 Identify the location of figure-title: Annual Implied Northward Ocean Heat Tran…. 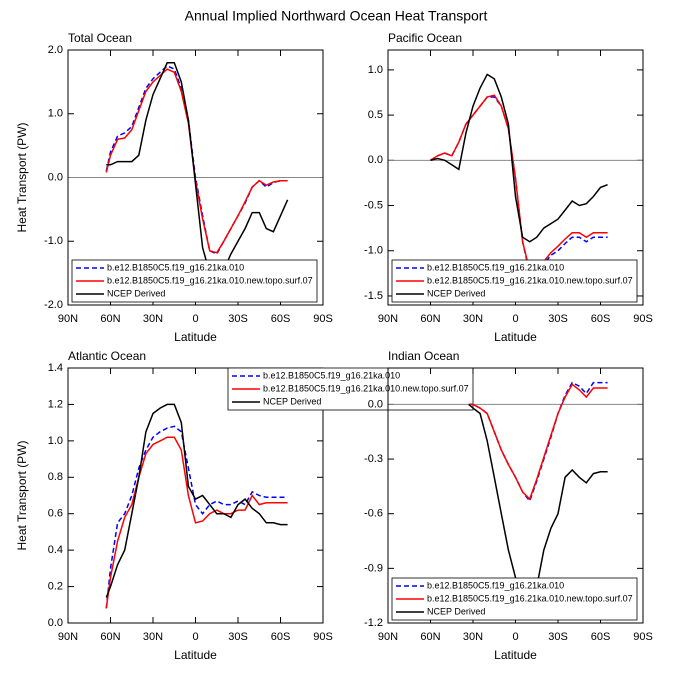
(336, 16).